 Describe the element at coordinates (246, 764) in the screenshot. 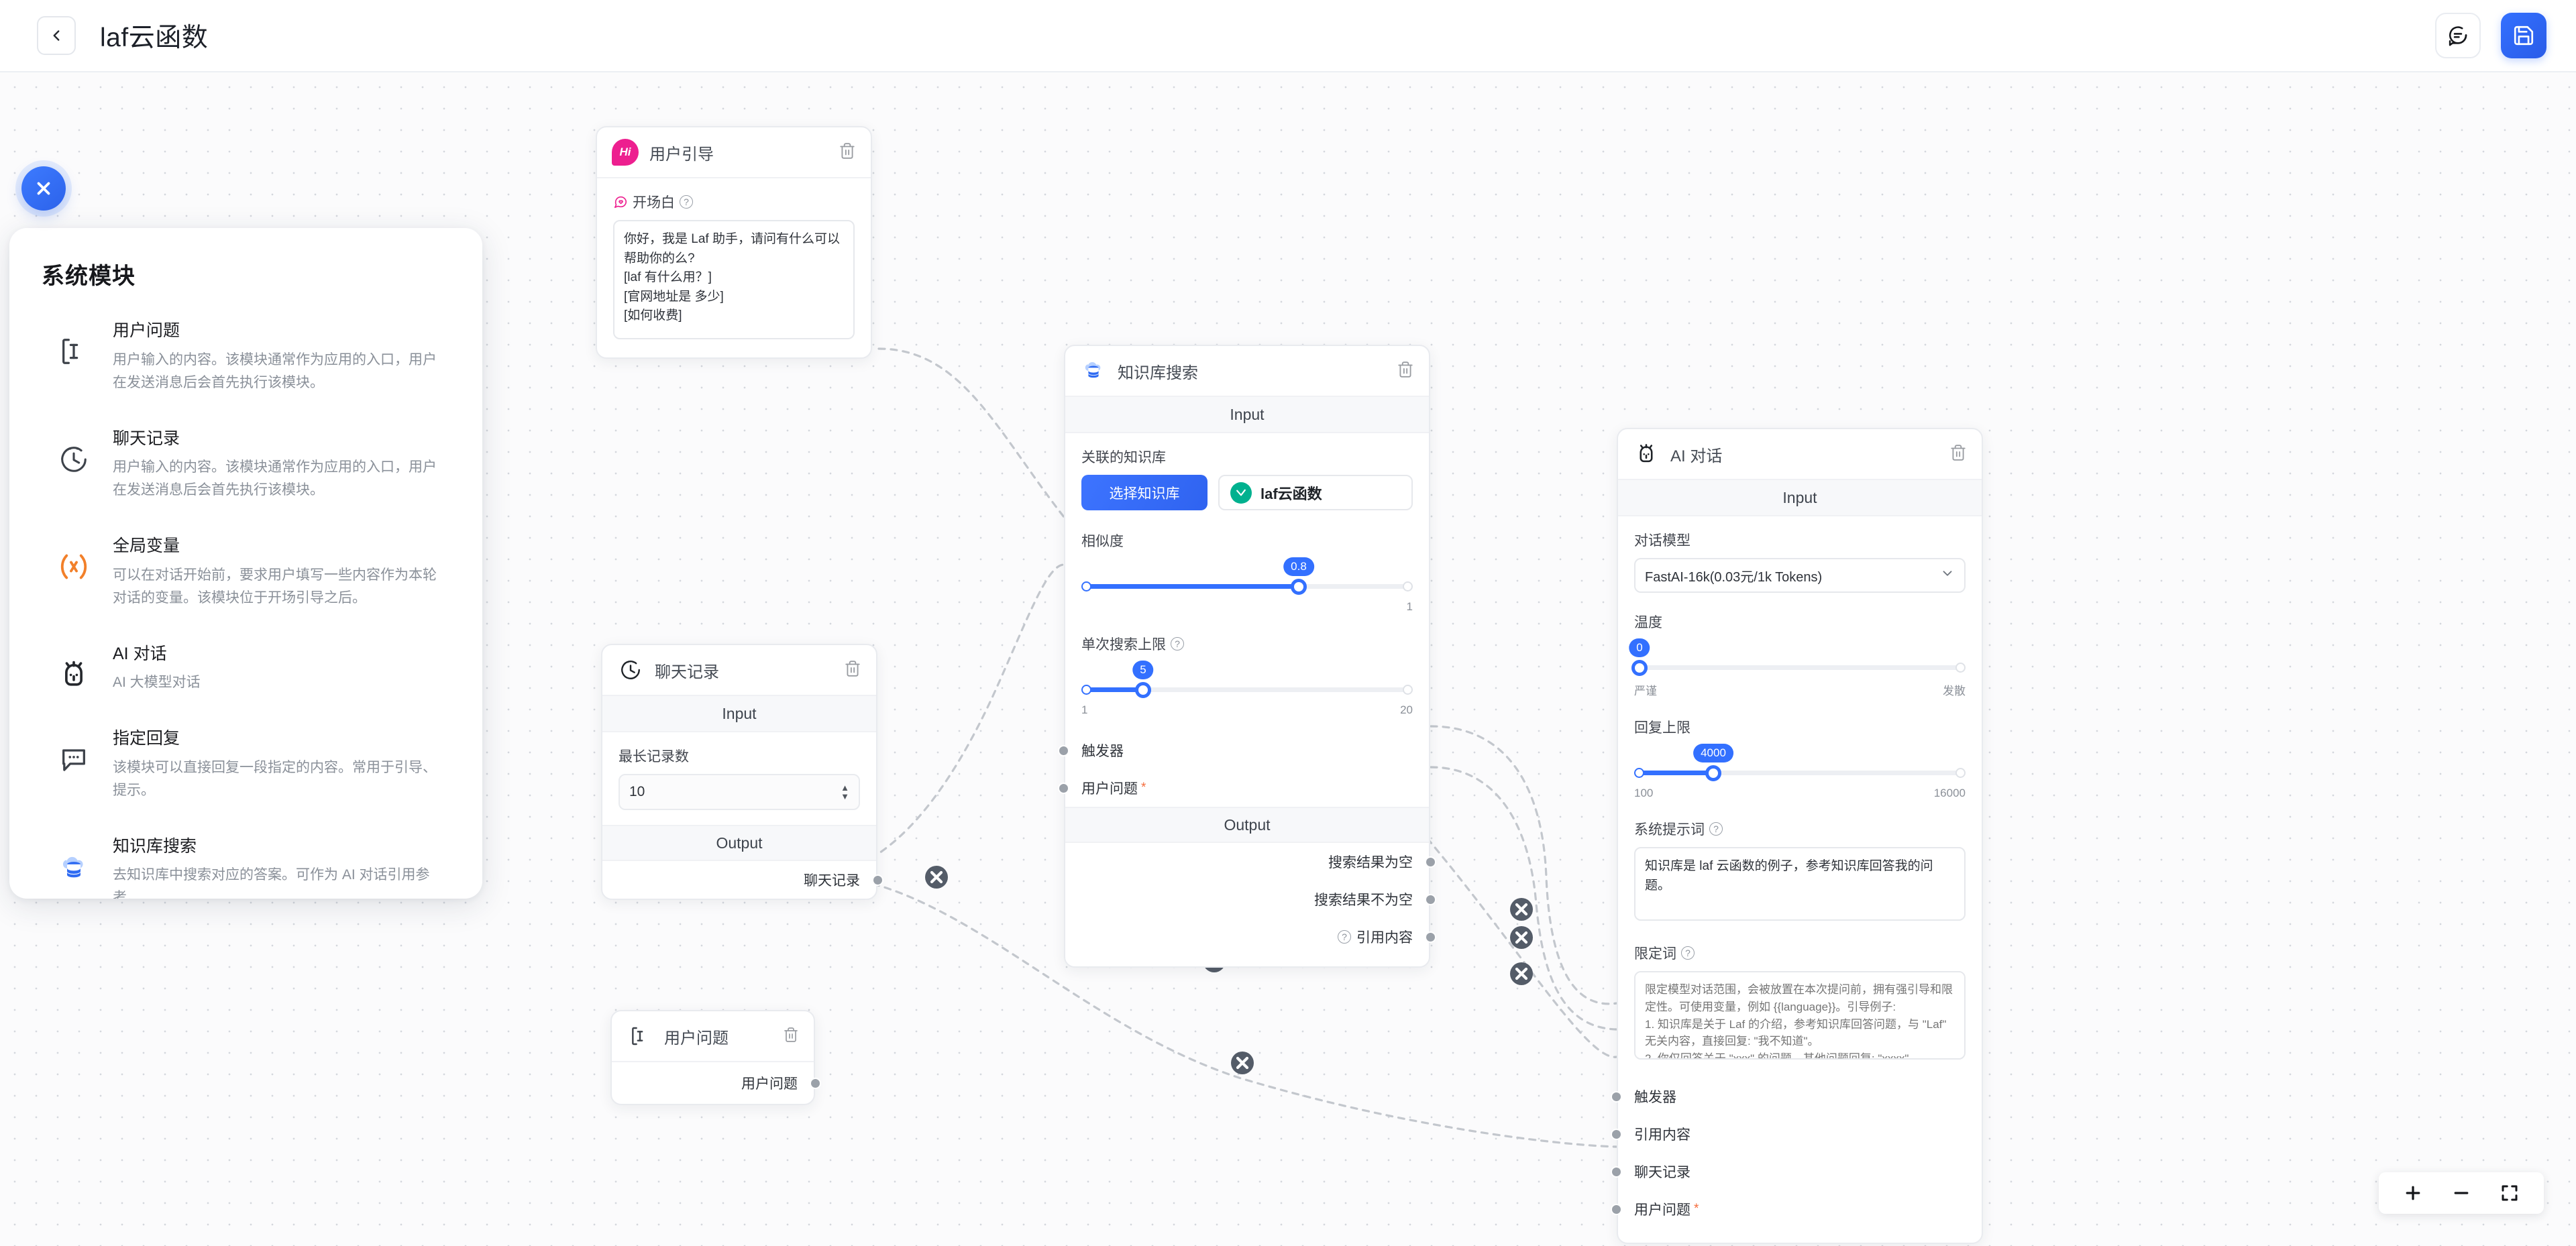

I see `module-item-specified-reply: 指定回复 该模块可以直接回复一段指定的内容。常用于引导、提示。` at that location.